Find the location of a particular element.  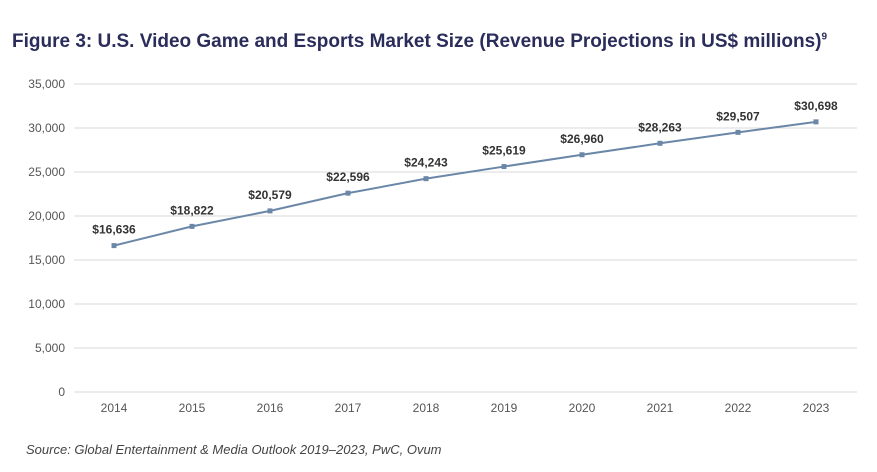

data-label: $16,636 is located at coordinates (114, 230).